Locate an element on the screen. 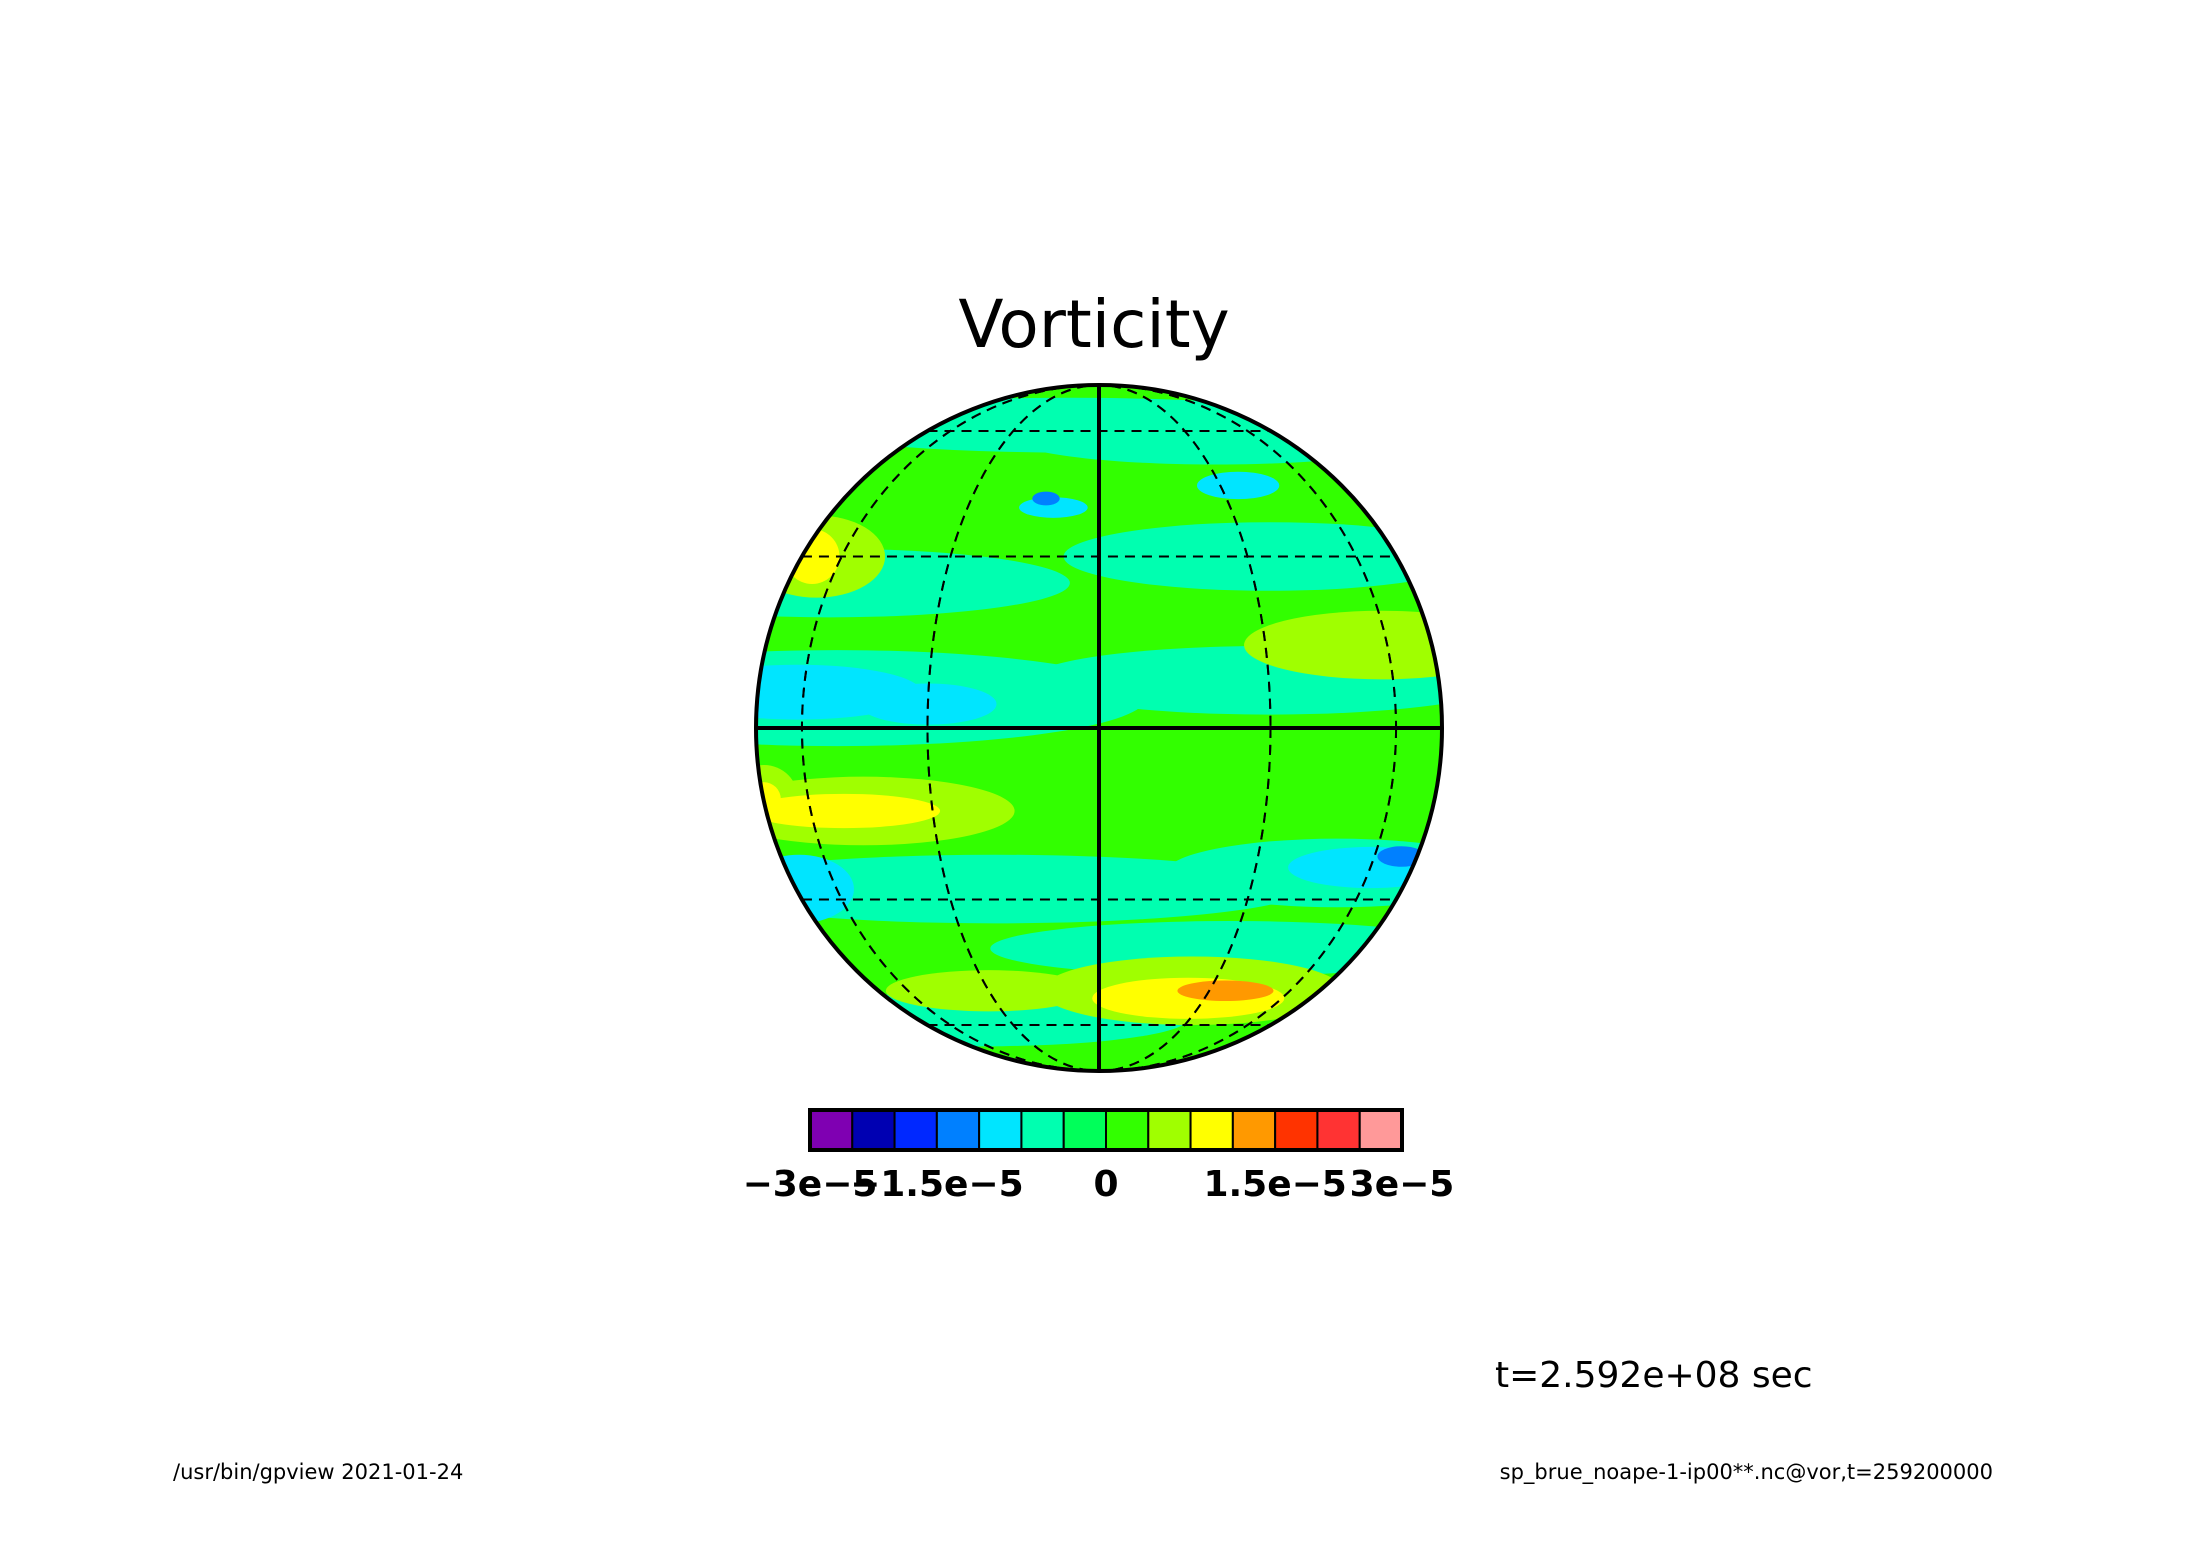 The width and height of the screenshot is (2188, 1546). colorbar-ticks: −3e−5−1.5e−5 0 1.5e−5 3e−5 is located at coordinates (1099, 1184).